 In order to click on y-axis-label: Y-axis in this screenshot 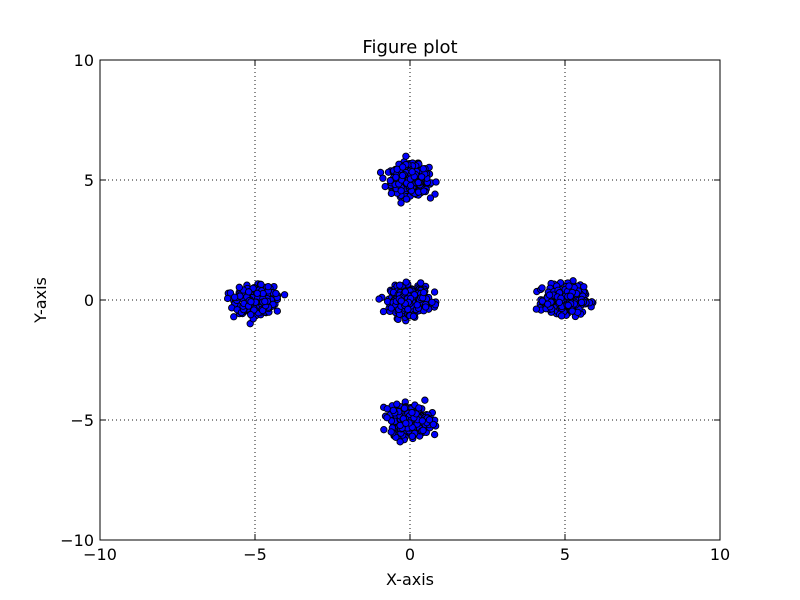, I will do `click(40, 300)`.